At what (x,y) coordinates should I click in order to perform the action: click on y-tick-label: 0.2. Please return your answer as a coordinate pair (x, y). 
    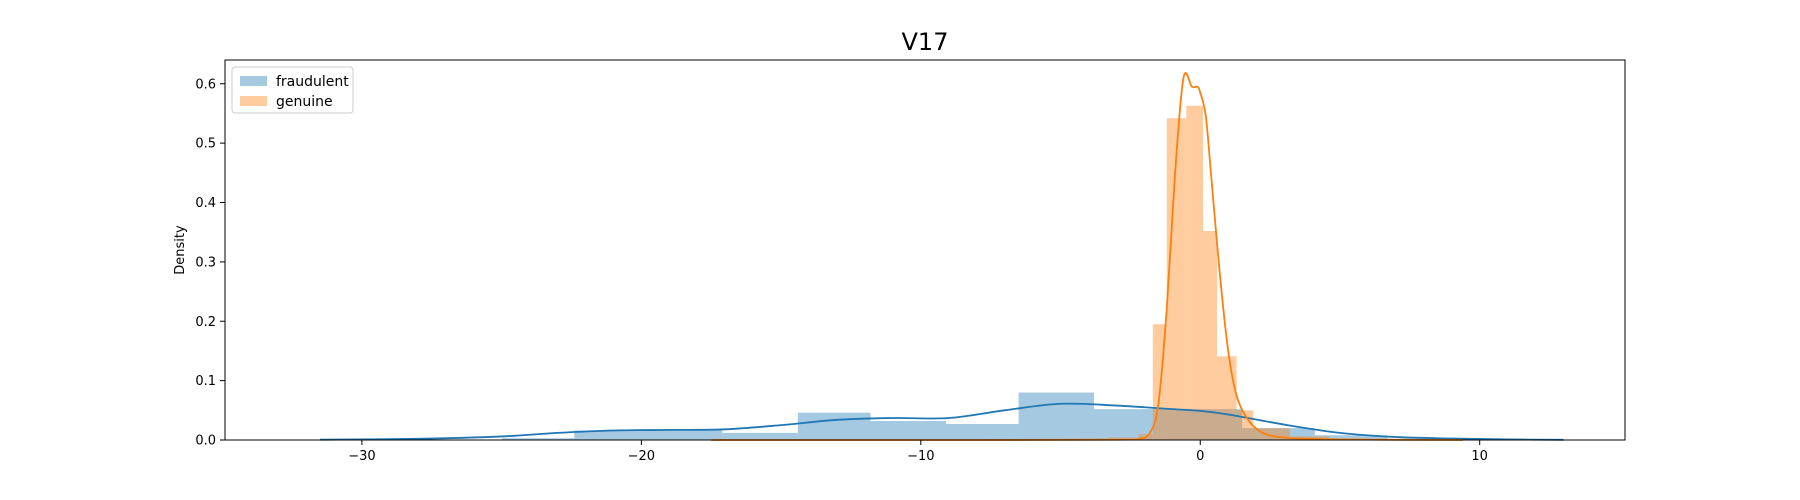
    Looking at the image, I should click on (205, 322).